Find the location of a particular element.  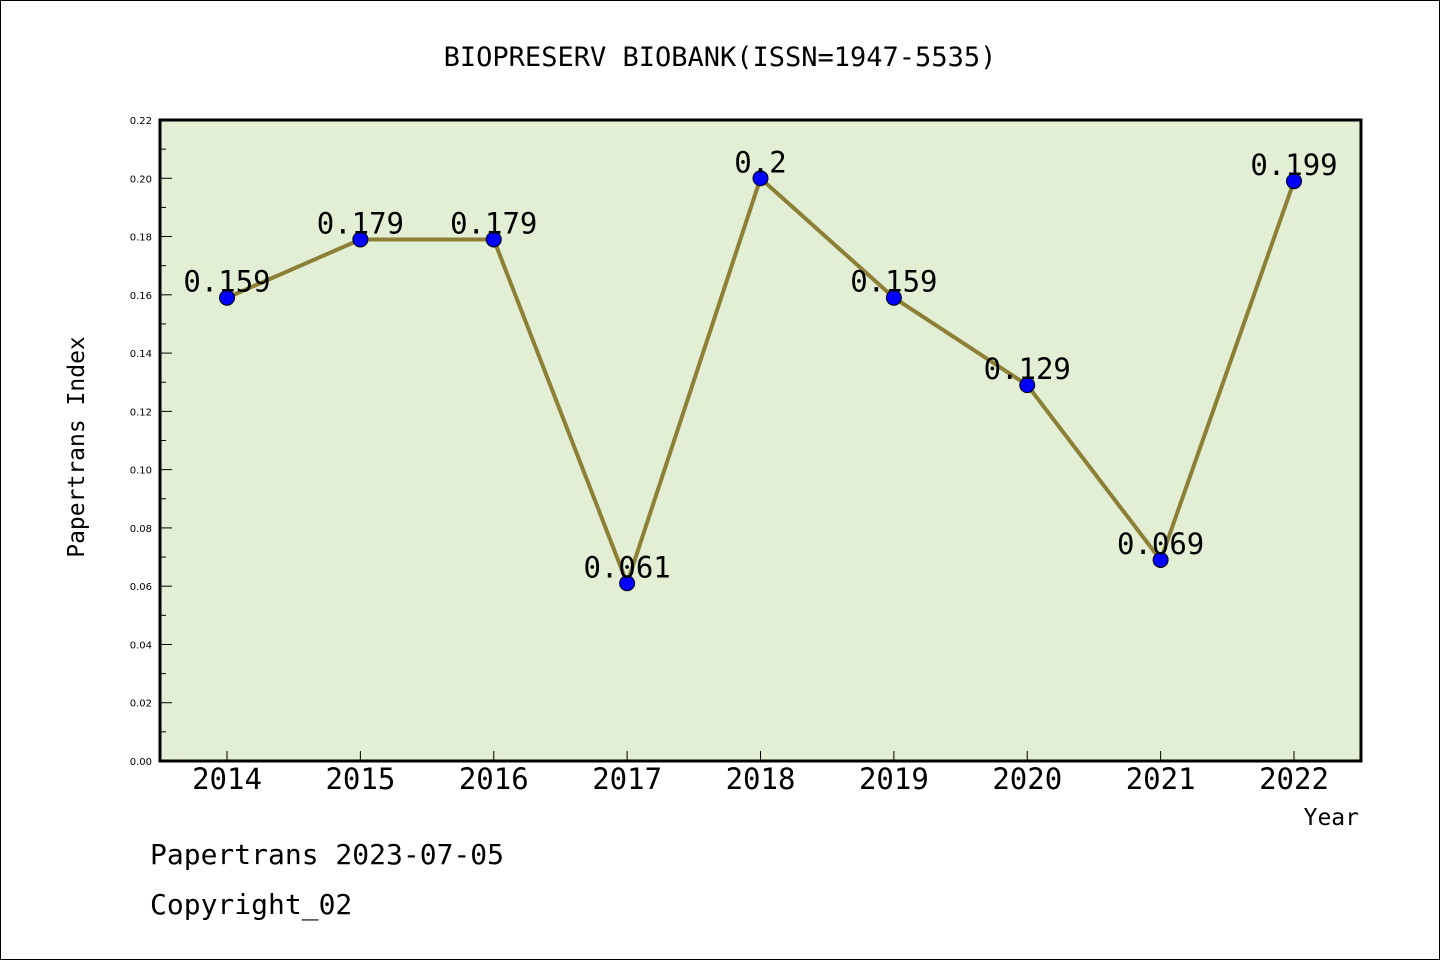

footer-date: Papertrans 2023-07-05 is located at coordinates (327, 854).